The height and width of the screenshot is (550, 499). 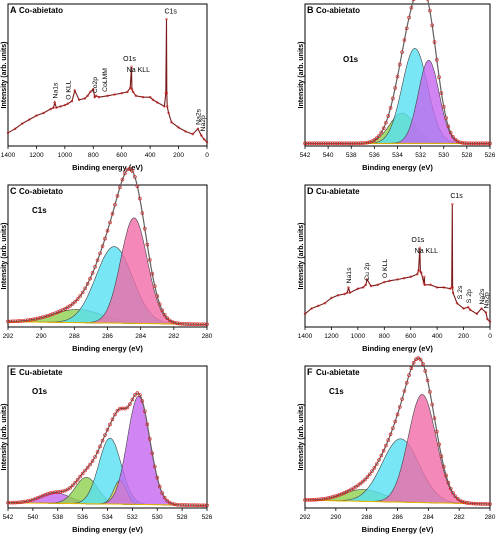 What do you see at coordinates (57, 517) in the screenshot?
I see `x-tick-label: 538` at bounding box center [57, 517].